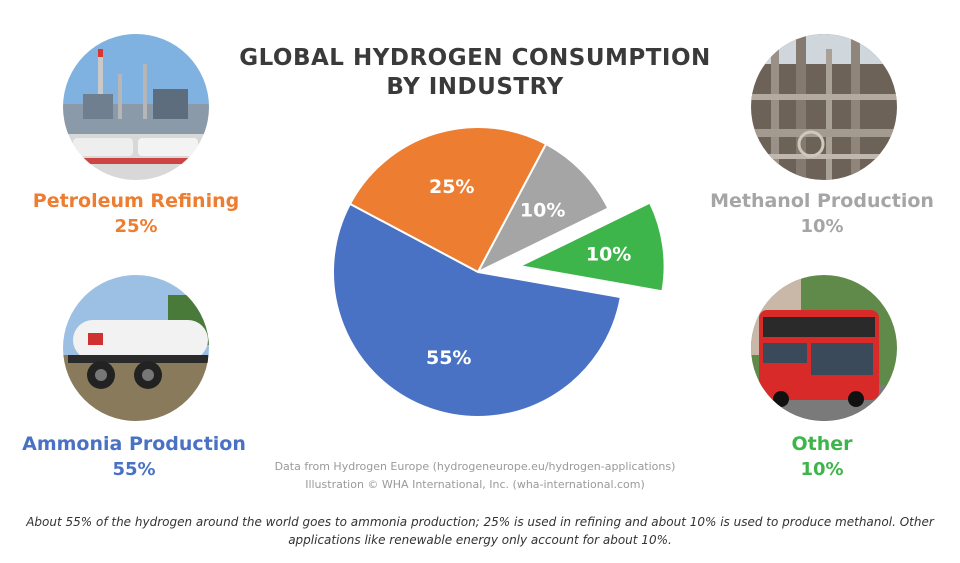 The image size is (960, 563). I want to click on slice-label-other: 10%, so click(608, 255).